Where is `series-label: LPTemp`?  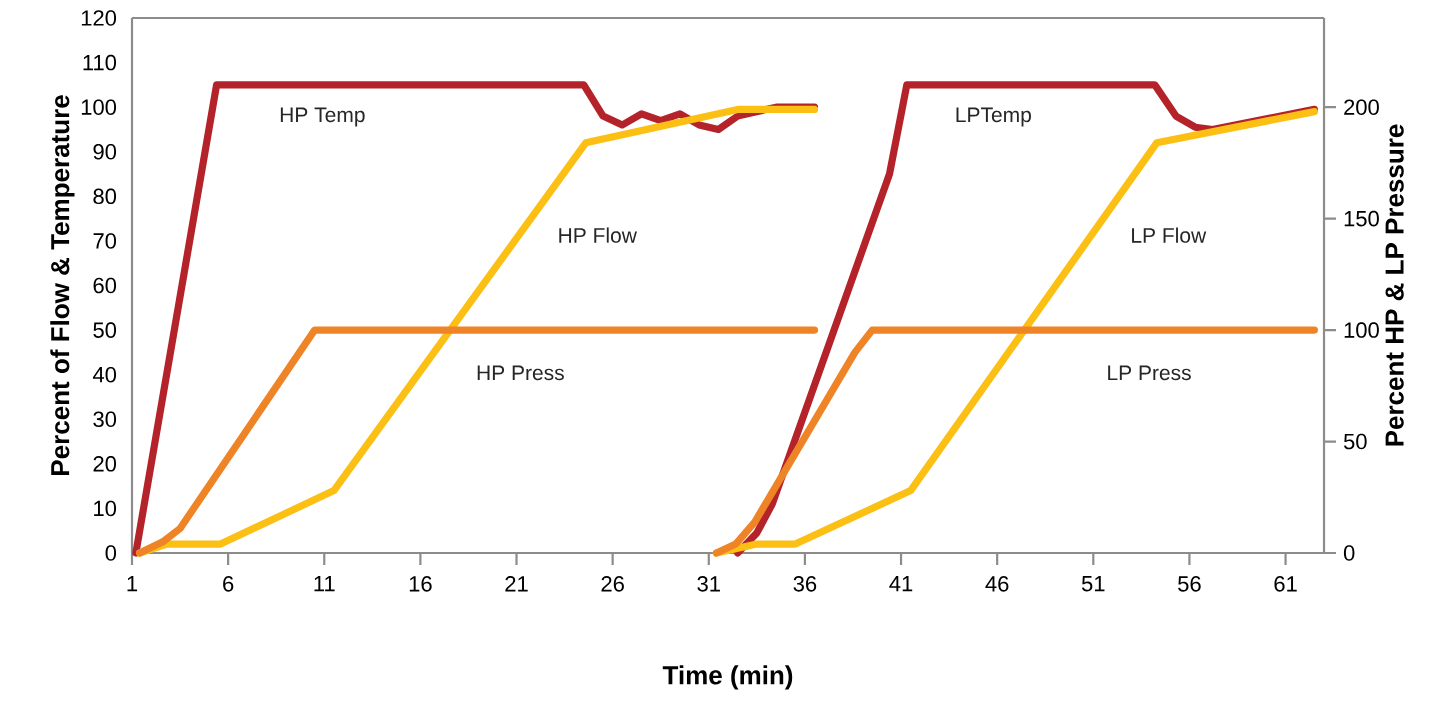
series-label: LPTemp is located at coordinates (993, 117).